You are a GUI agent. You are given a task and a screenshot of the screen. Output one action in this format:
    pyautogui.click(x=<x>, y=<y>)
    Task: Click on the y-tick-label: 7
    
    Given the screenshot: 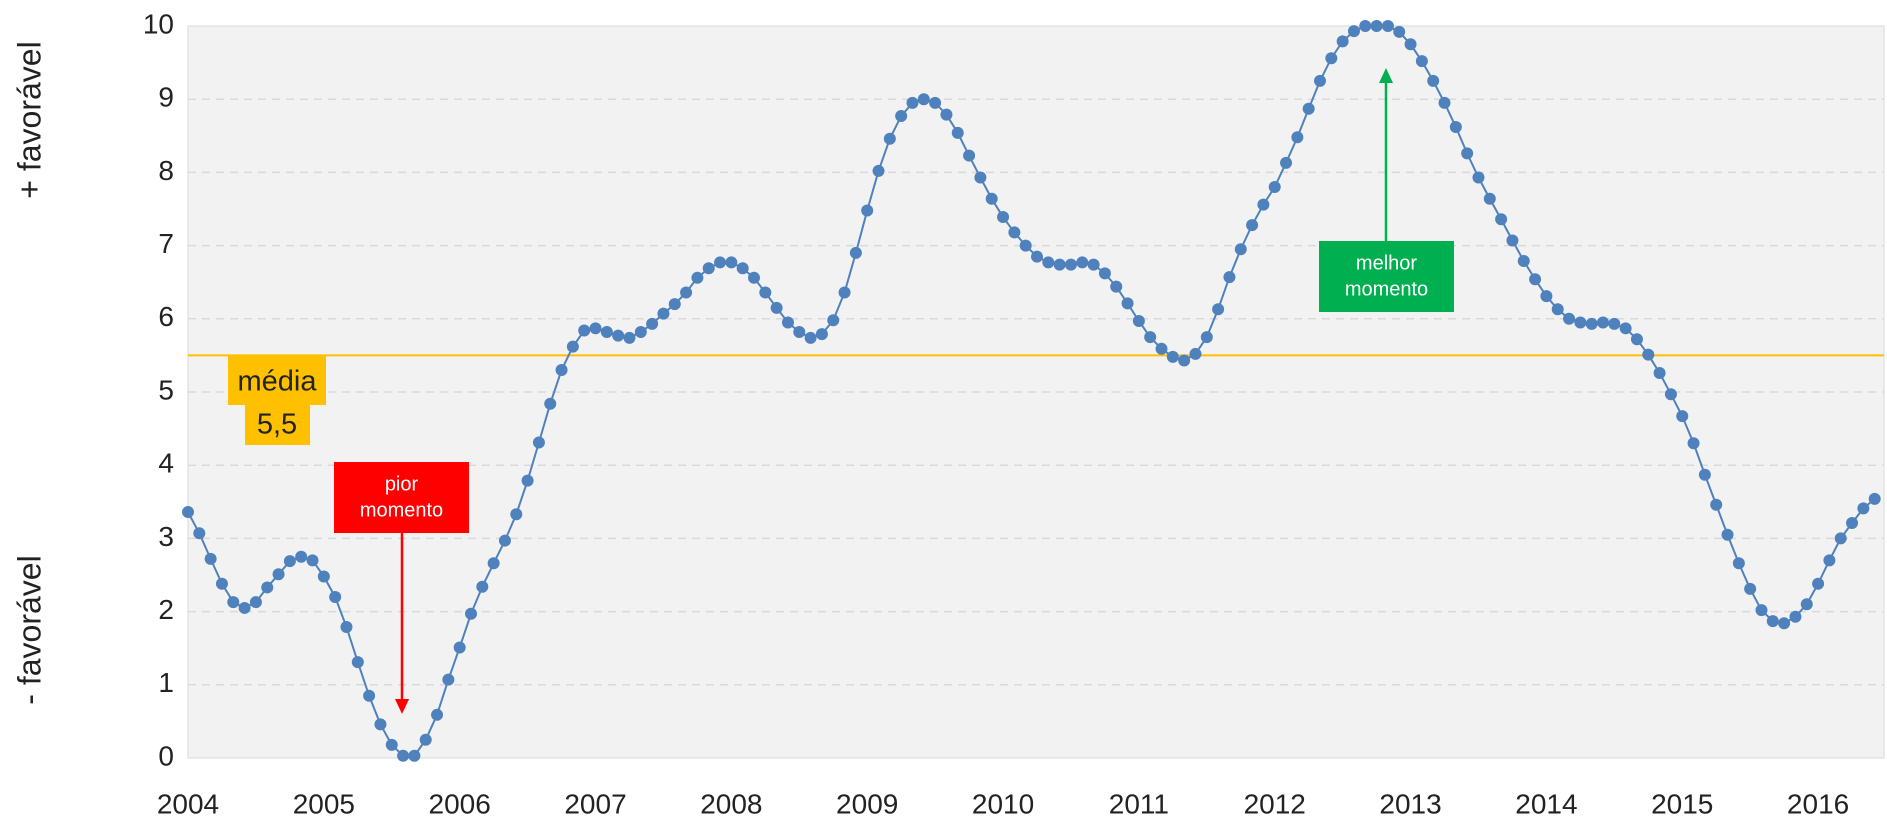 What is the action you would take?
    pyautogui.click(x=166, y=243)
    